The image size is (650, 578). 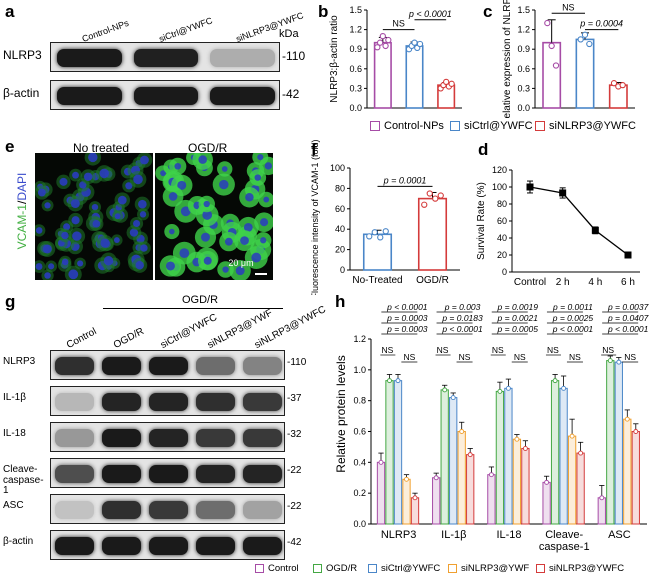 I want to click on p-value-label: p = 0.0037, so click(x=628, y=307).